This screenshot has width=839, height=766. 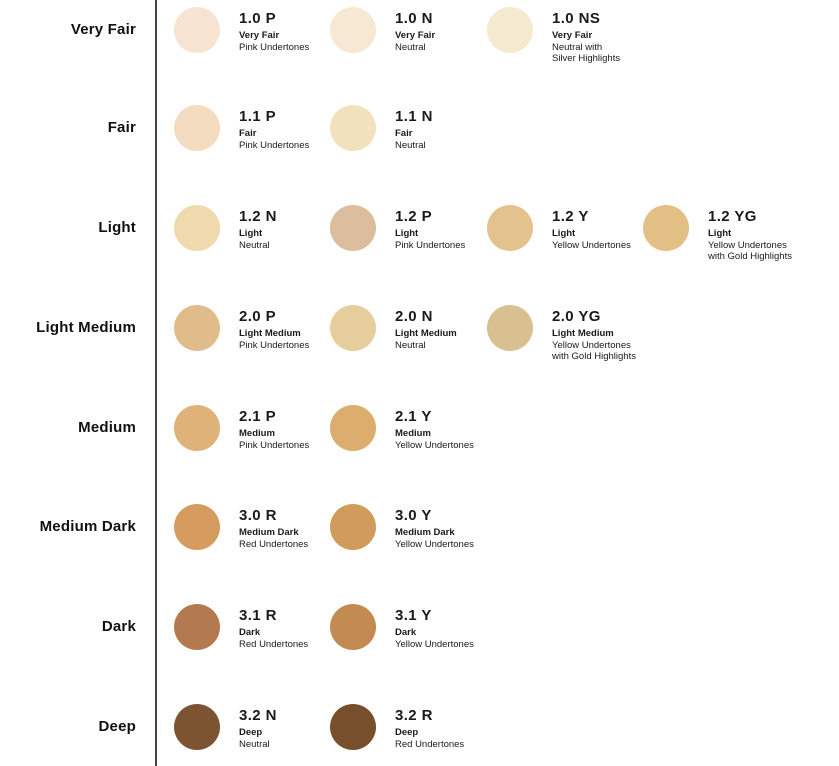 What do you see at coordinates (117, 726) in the screenshot?
I see `row-label-deep: Deep` at bounding box center [117, 726].